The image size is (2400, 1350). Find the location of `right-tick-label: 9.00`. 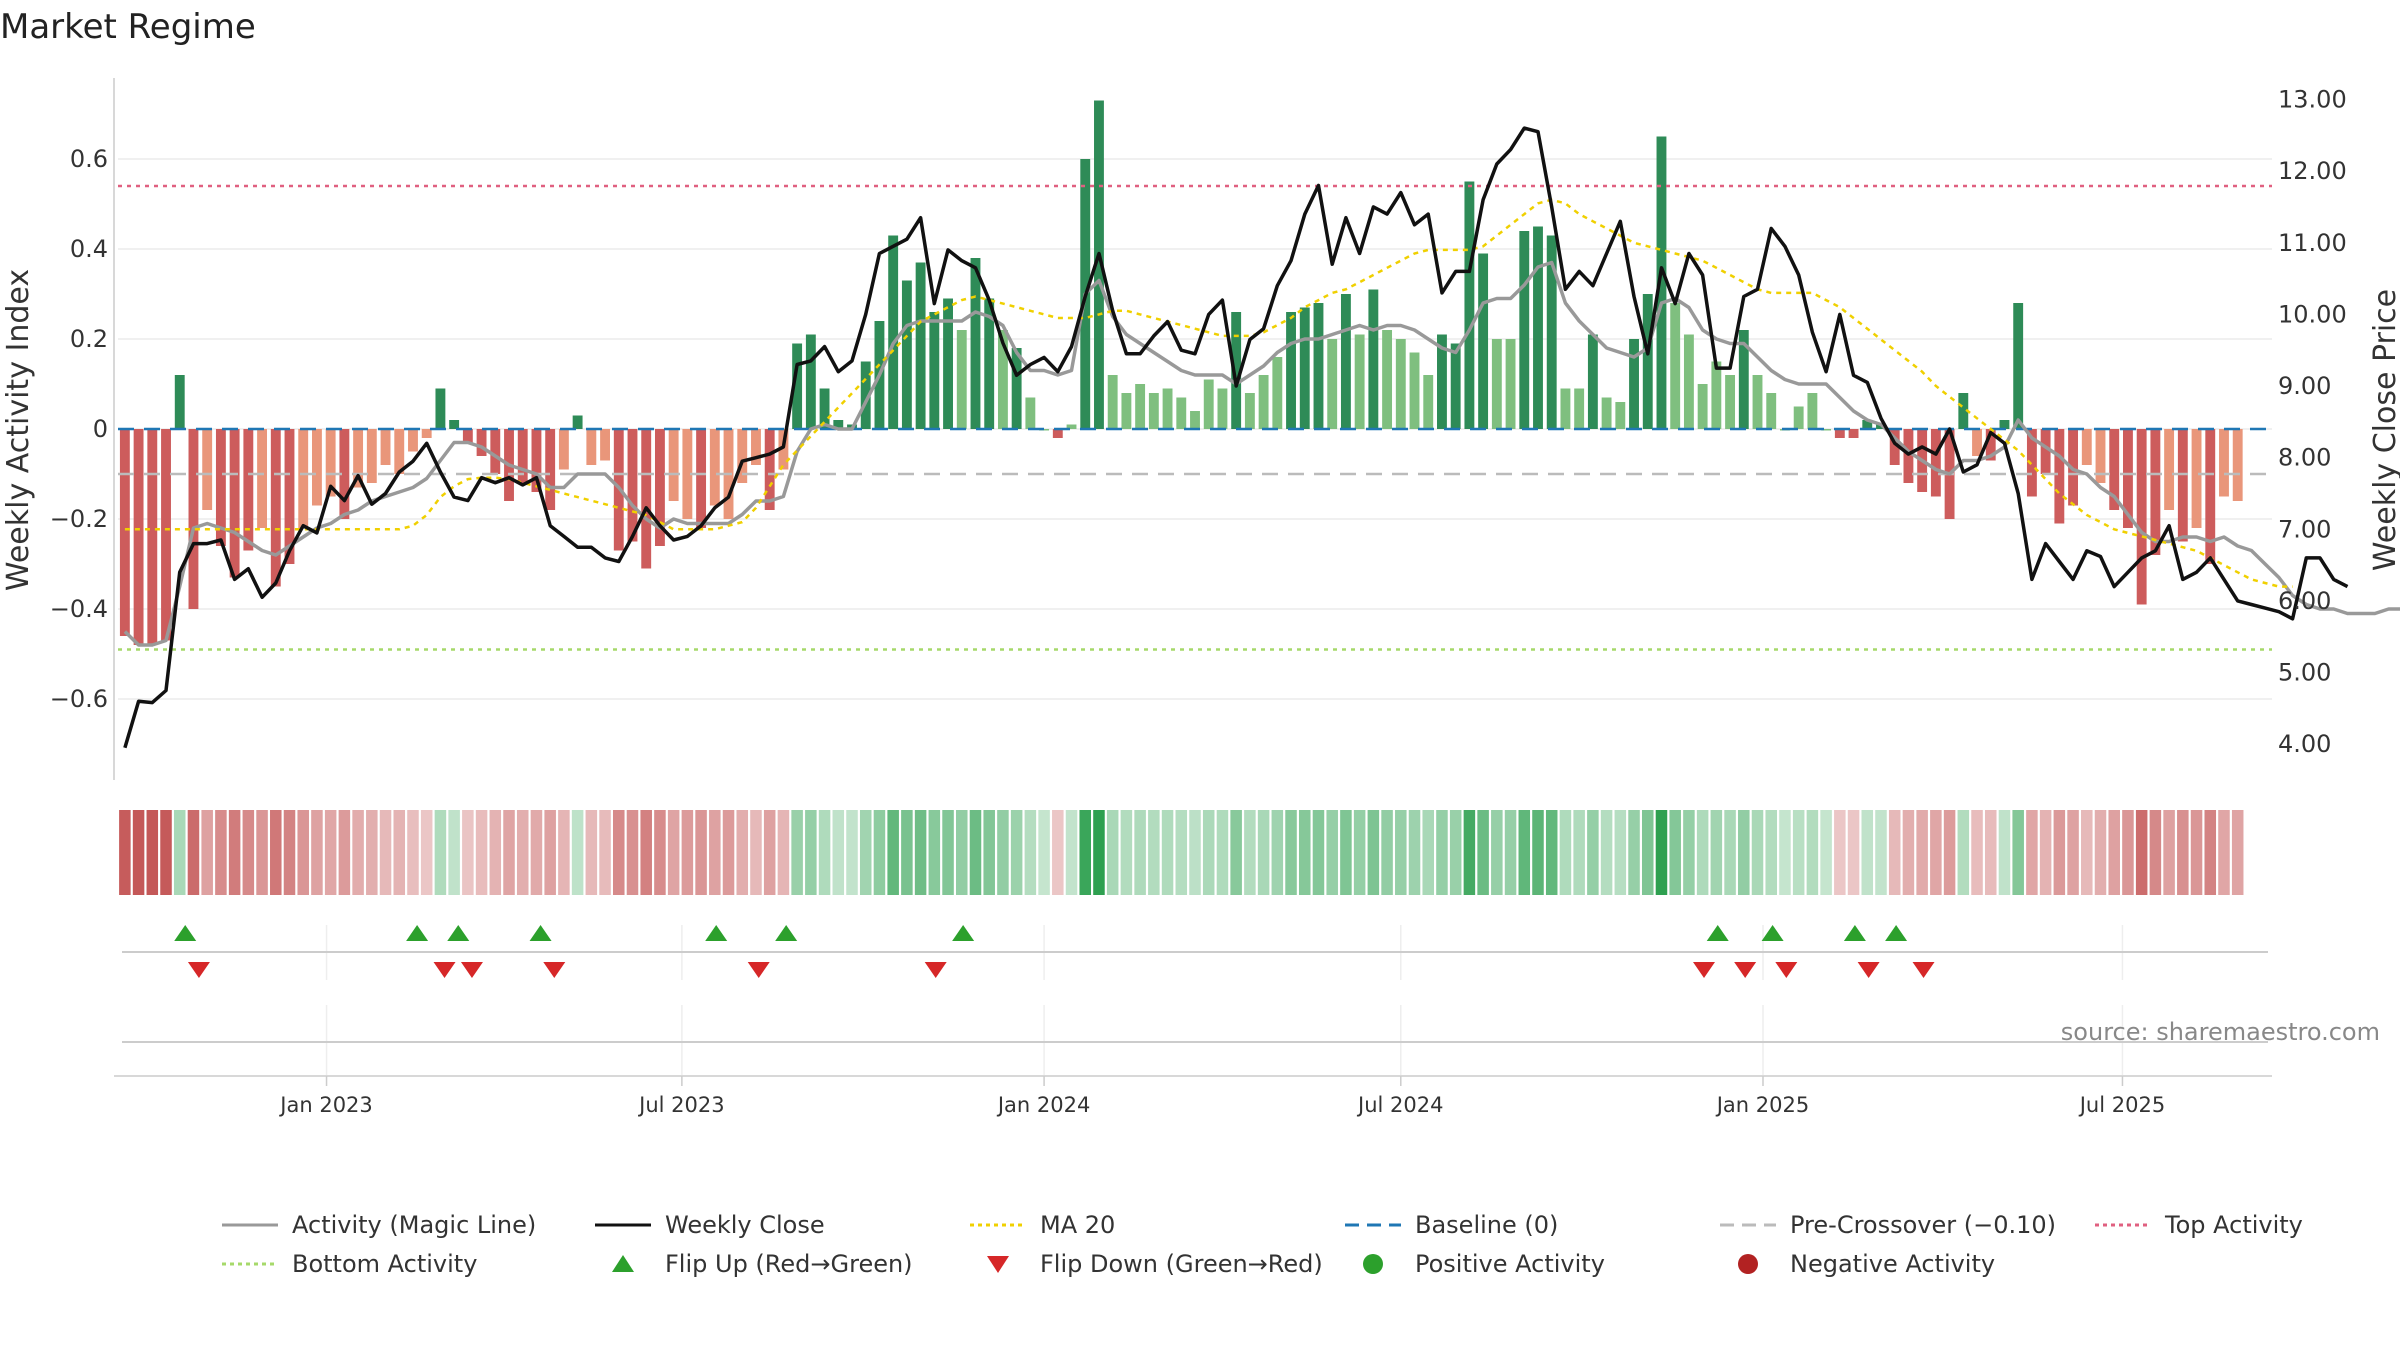

right-tick-label: 9.00 is located at coordinates (2304, 386).